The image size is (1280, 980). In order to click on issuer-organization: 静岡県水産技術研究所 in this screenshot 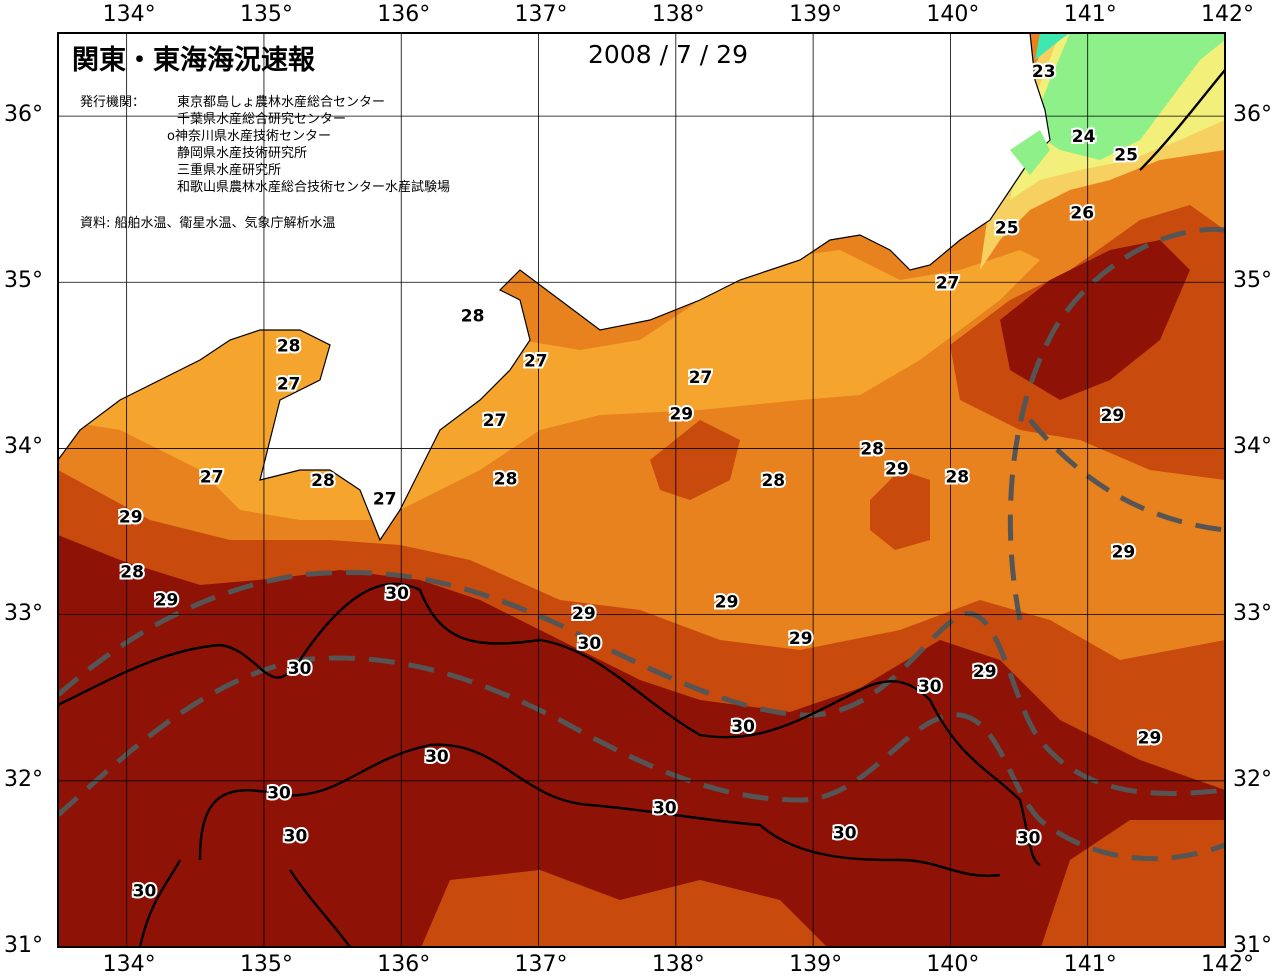, I will do `click(242, 153)`.